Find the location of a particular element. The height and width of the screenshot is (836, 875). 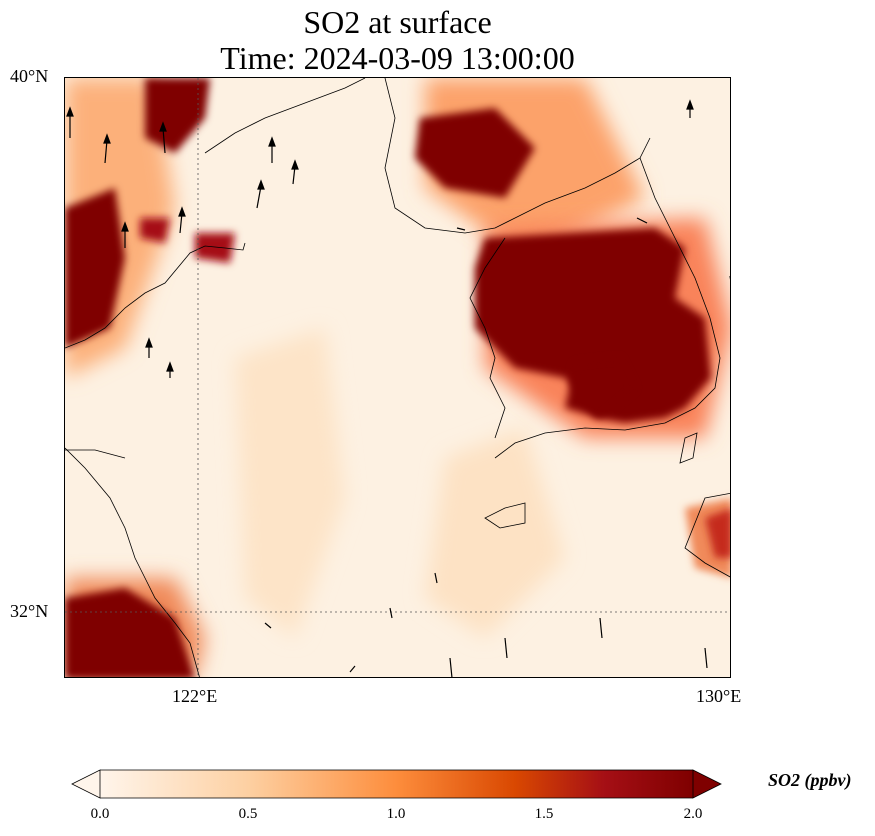

hotspot-korea-south is located at coordinates (600, 388).